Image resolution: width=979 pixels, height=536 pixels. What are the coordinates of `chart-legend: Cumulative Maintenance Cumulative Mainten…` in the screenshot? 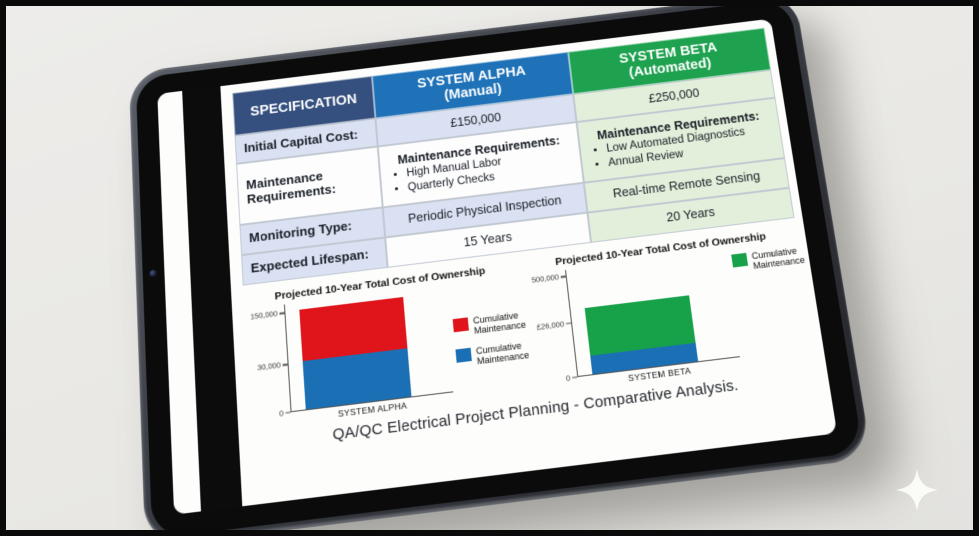 It's located at (486, 340).